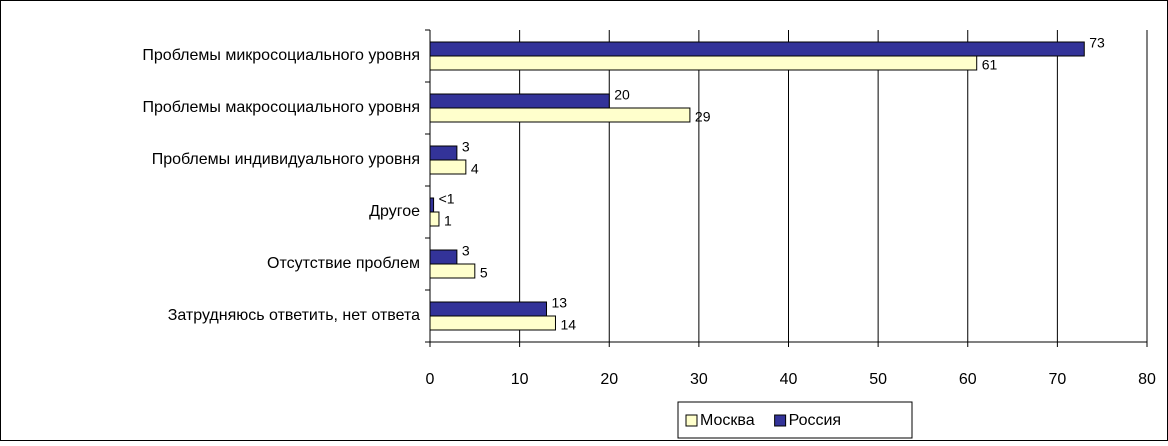 The width and height of the screenshot is (1168, 446). What do you see at coordinates (878, 379) in the screenshot?
I see `x-tick-label: 50` at bounding box center [878, 379].